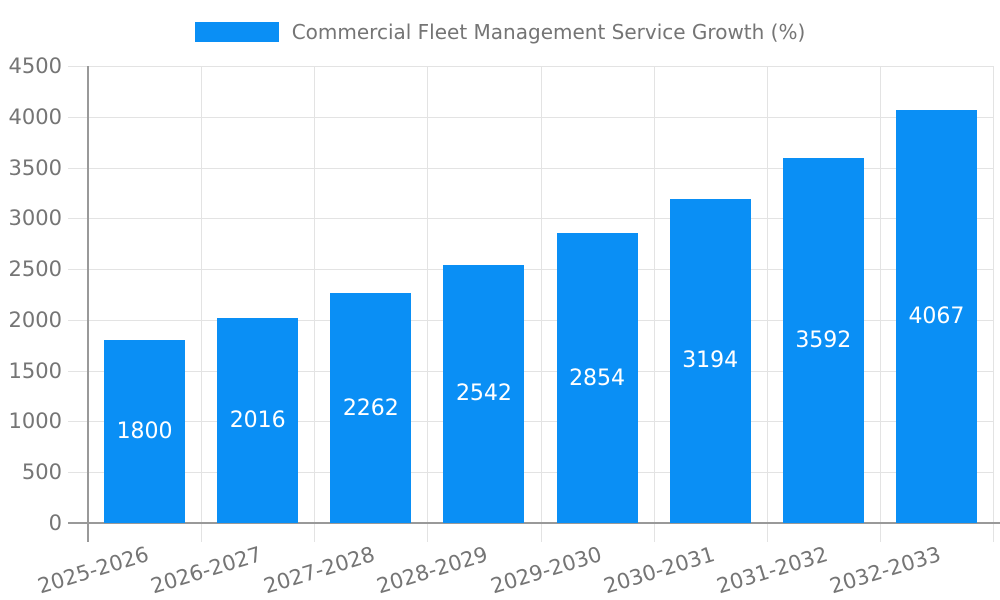  What do you see at coordinates (236, 32) in the screenshot?
I see `legend-swatch` at bounding box center [236, 32].